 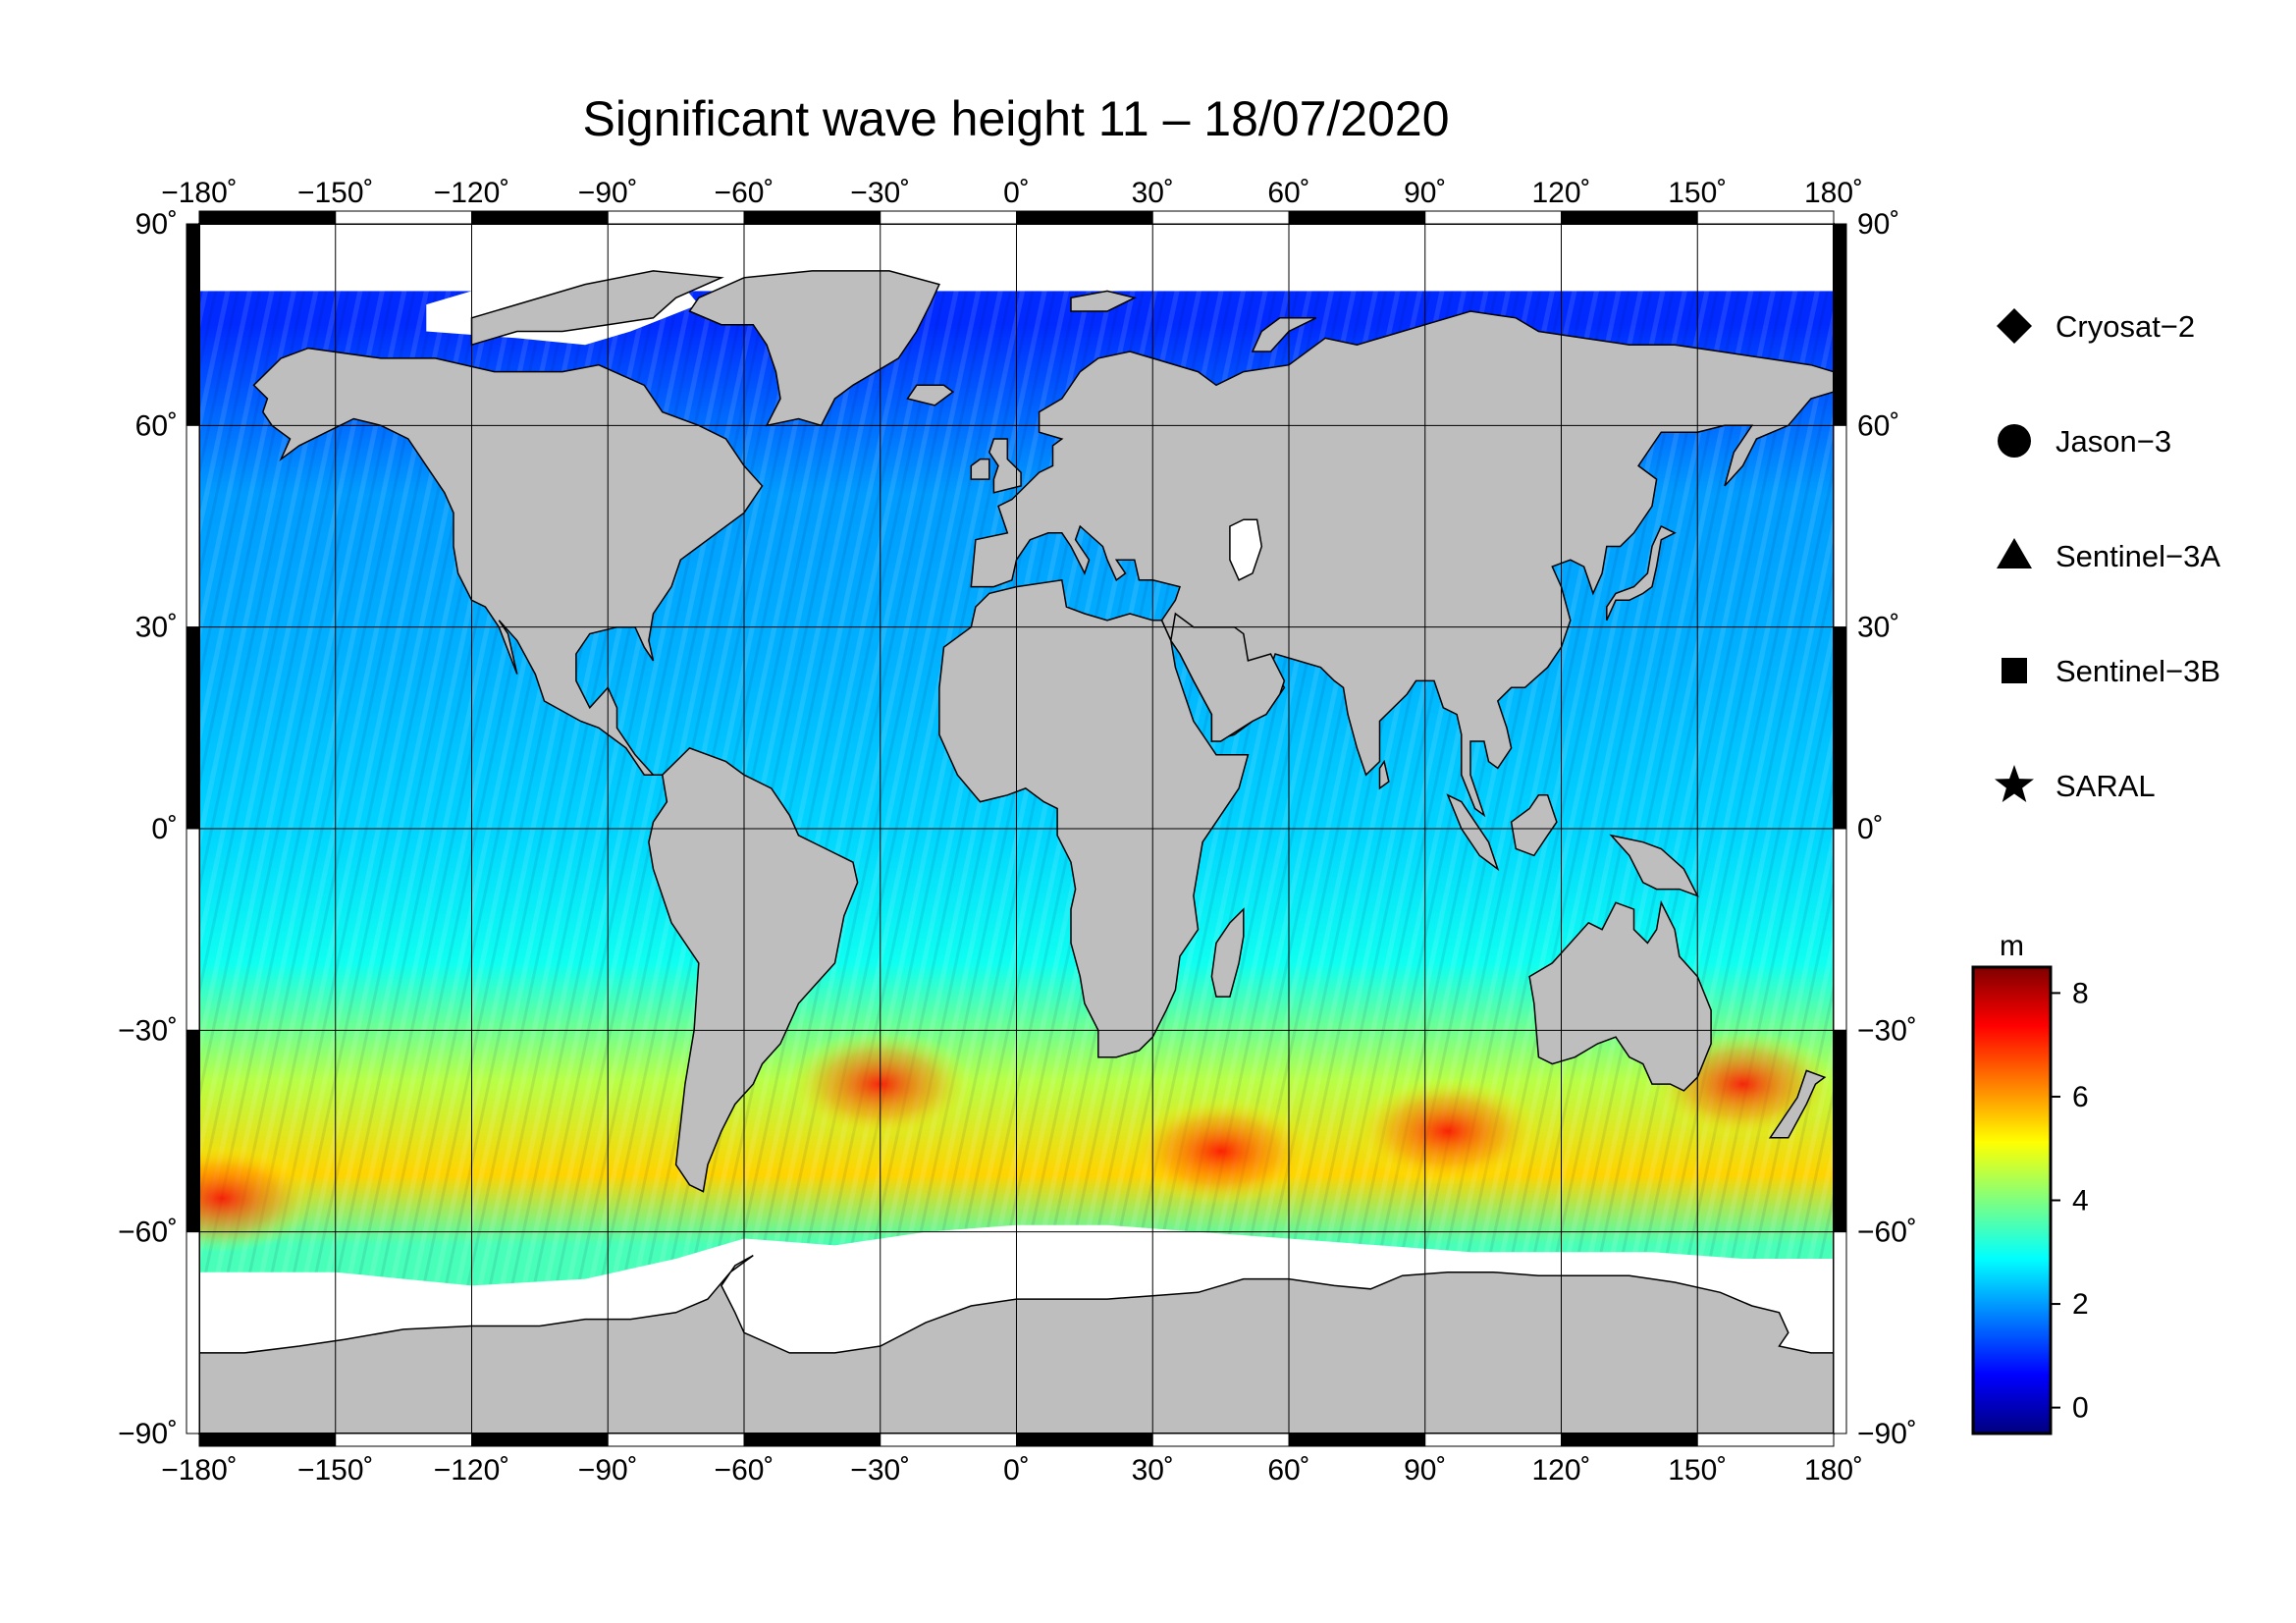 What do you see at coordinates (164, 829) in the screenshot?
I see `lat-tick-label-left: 0˚` at bounding box center [164, 829].